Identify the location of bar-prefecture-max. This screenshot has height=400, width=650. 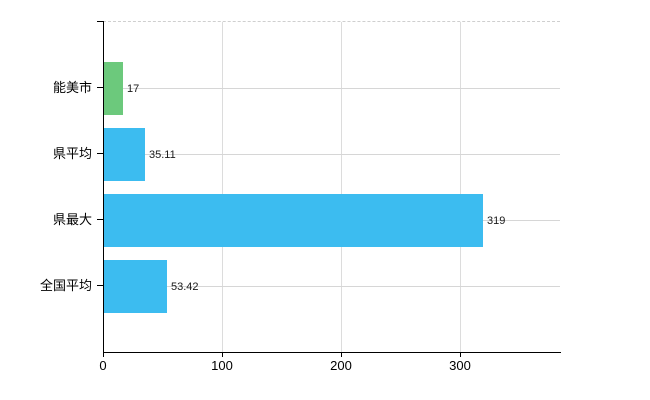
(293, 220).